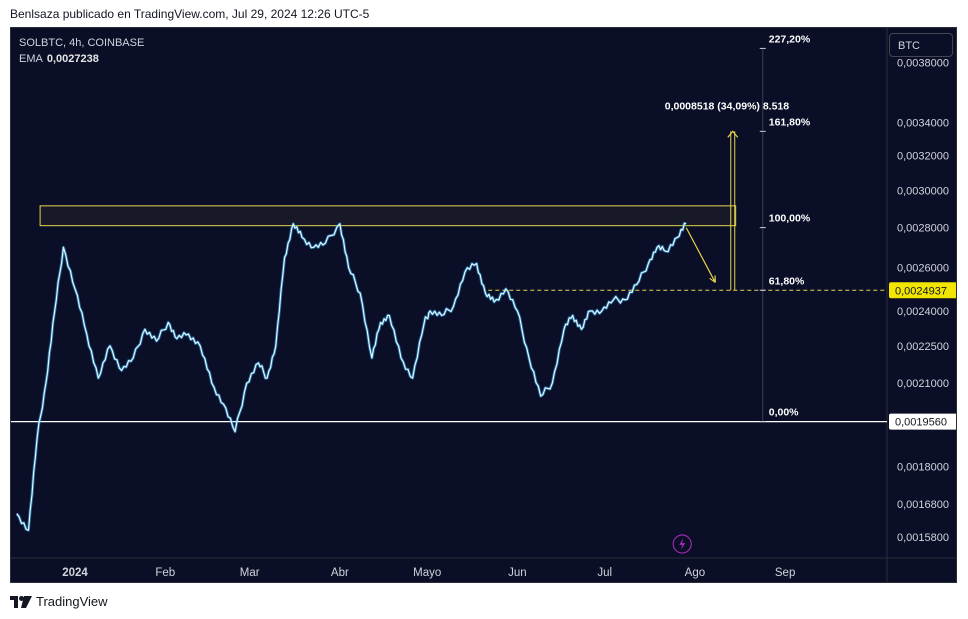 The image size is (968, 619). Describe the element at coordinates (72, 59) in the screenshot. I see `ema-value: 0,0027238` at that location.